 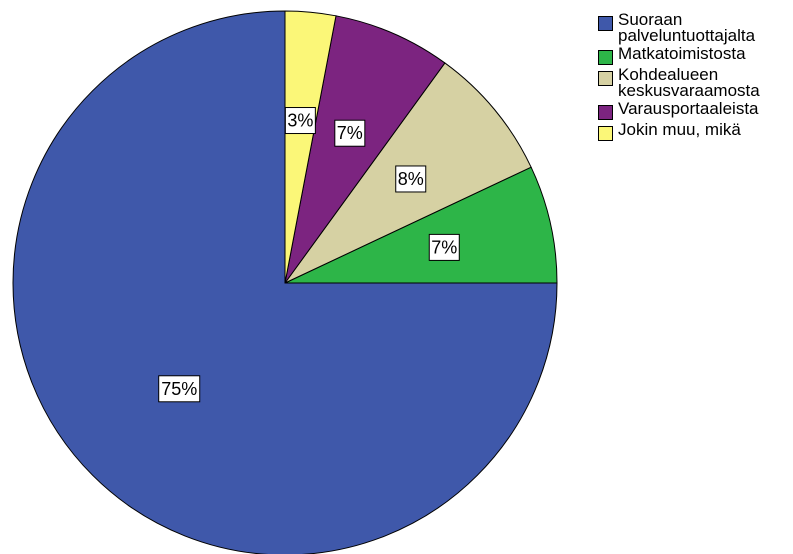 I want to click on legend-item: Suoraan palveluntuottajalta, so click(x=679, y=27).